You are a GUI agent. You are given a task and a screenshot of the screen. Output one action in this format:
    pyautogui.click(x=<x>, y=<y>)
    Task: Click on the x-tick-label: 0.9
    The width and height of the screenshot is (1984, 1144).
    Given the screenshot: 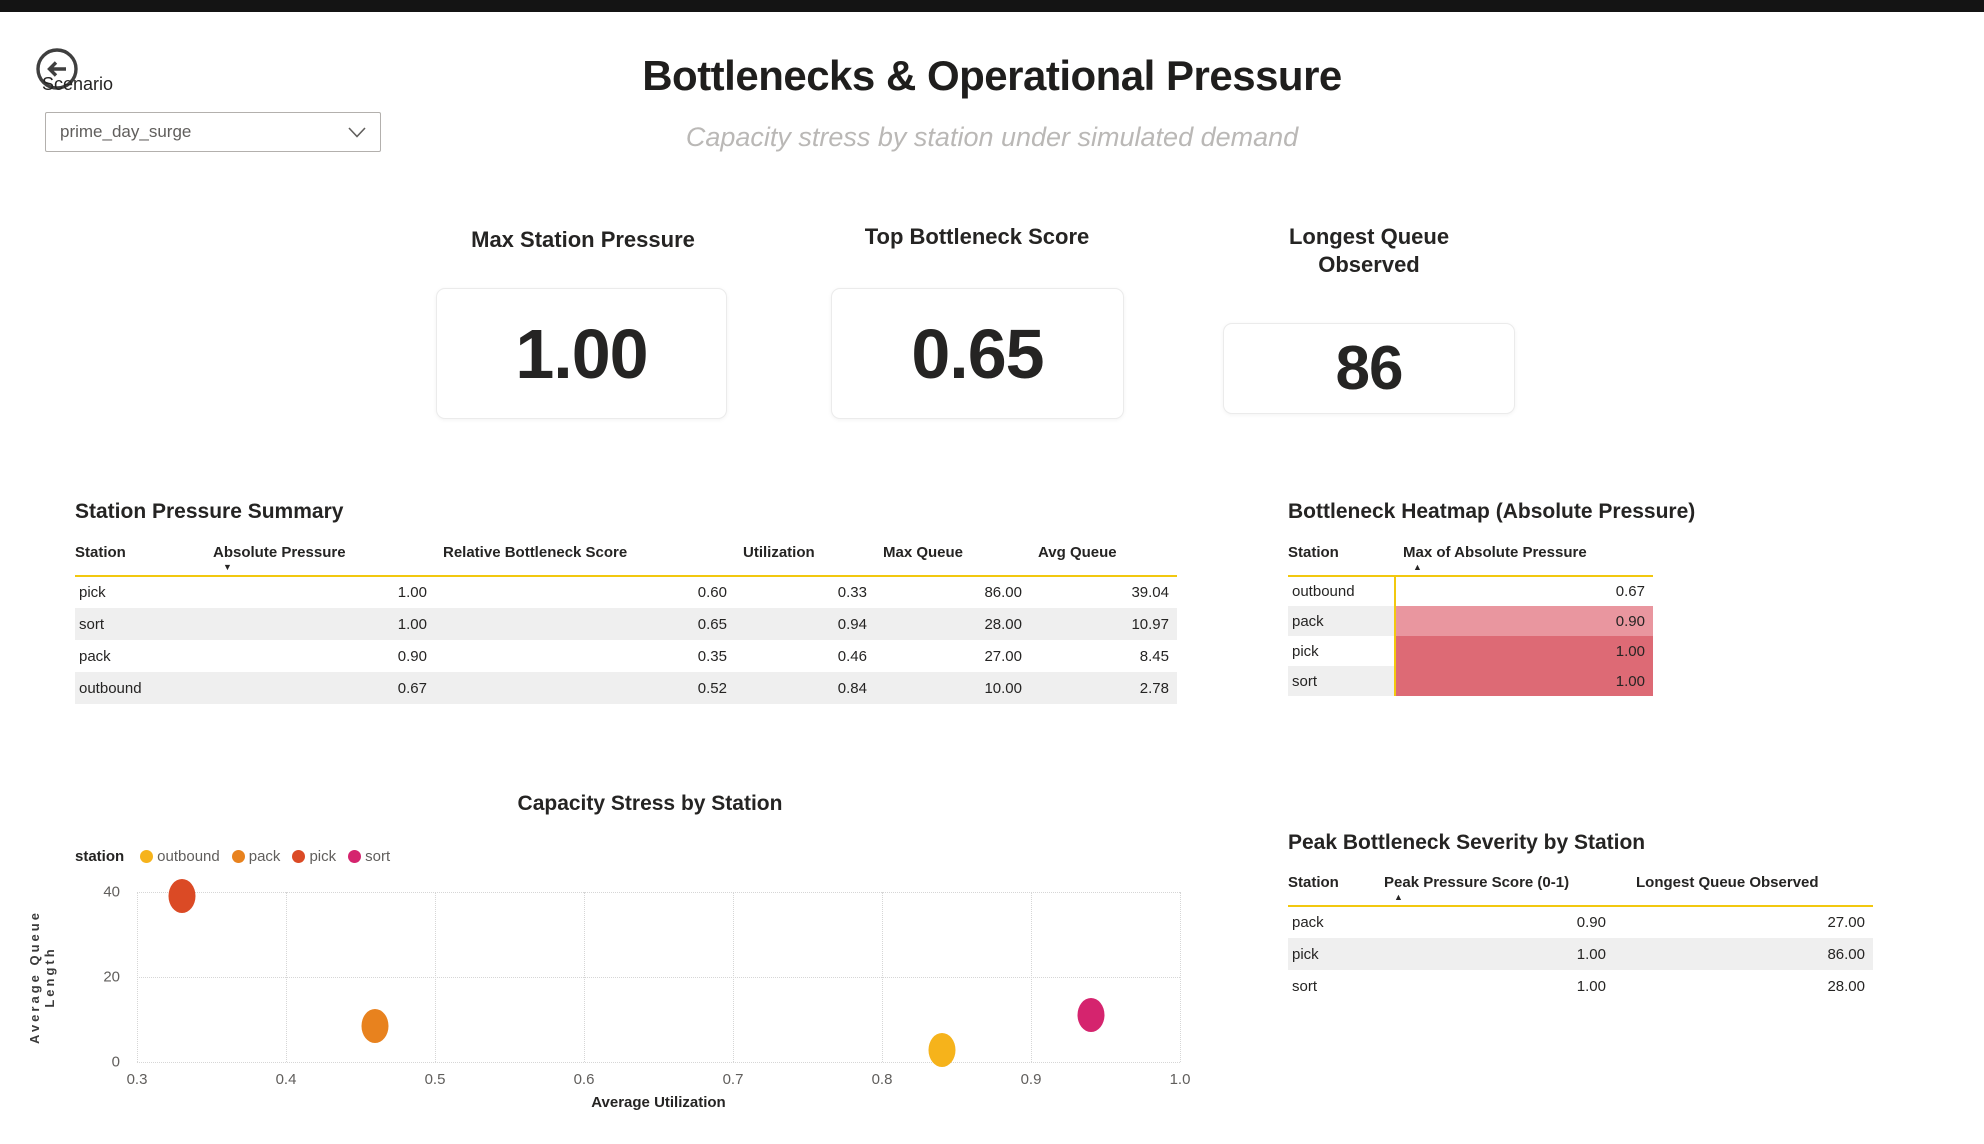 What is the action you would take?
    pyautogui.click(x=1031, y=1079)
    